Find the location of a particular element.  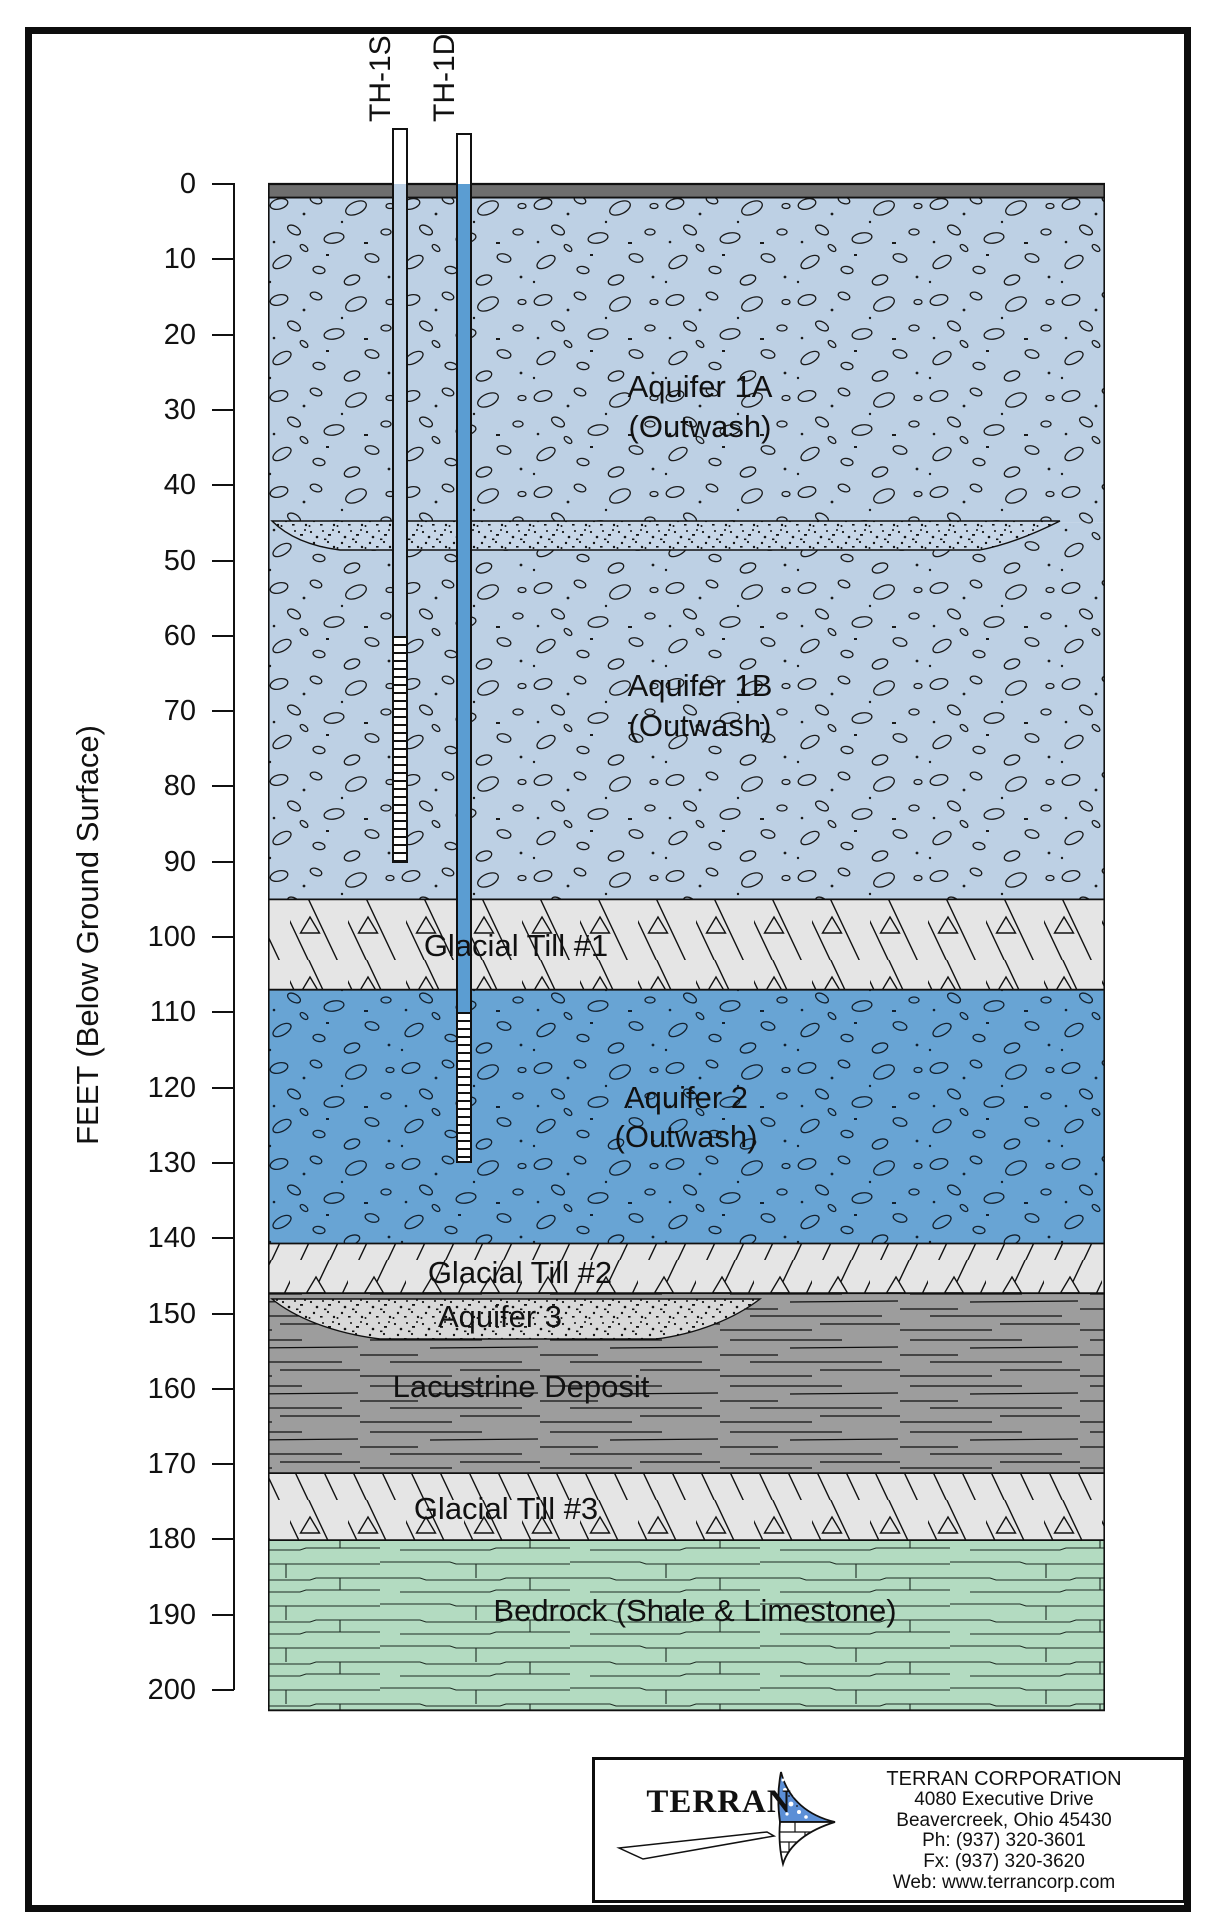

company-name: TERRAN CORPORATION is located at coordinates (1004, 1779).